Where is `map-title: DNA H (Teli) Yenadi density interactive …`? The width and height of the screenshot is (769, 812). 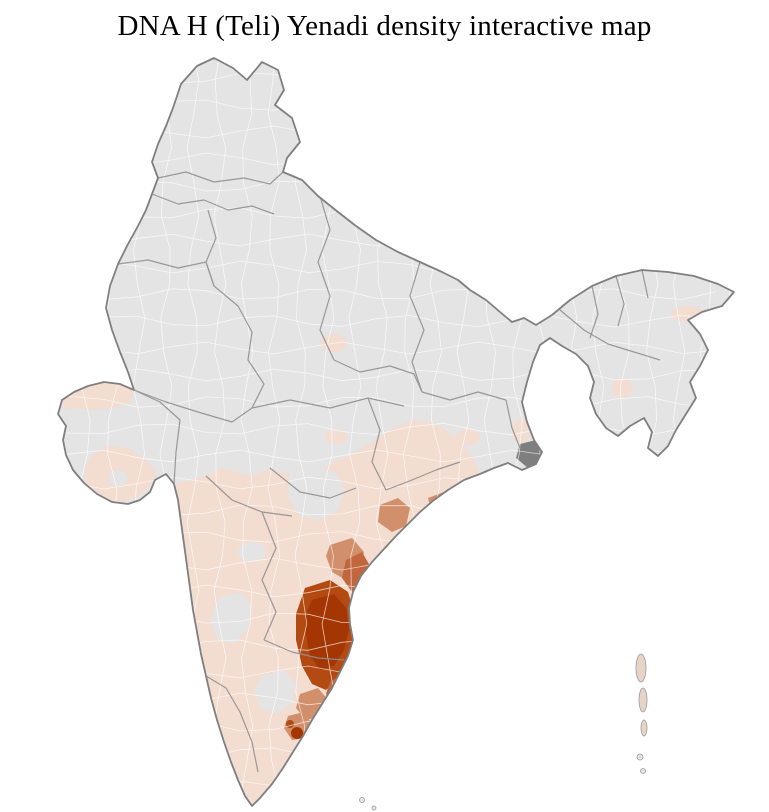
map-title: DNA H (Teli) Yenadi density interactive … is located at coordinates (384, 26).